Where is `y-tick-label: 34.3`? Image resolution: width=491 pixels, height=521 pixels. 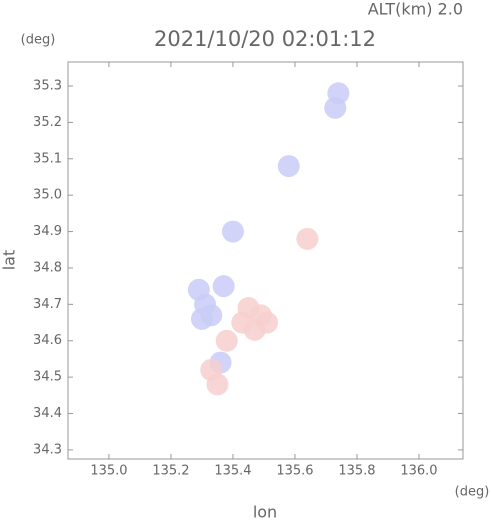
y-tick-label: 34.3 is located at coordinates (47, 449).